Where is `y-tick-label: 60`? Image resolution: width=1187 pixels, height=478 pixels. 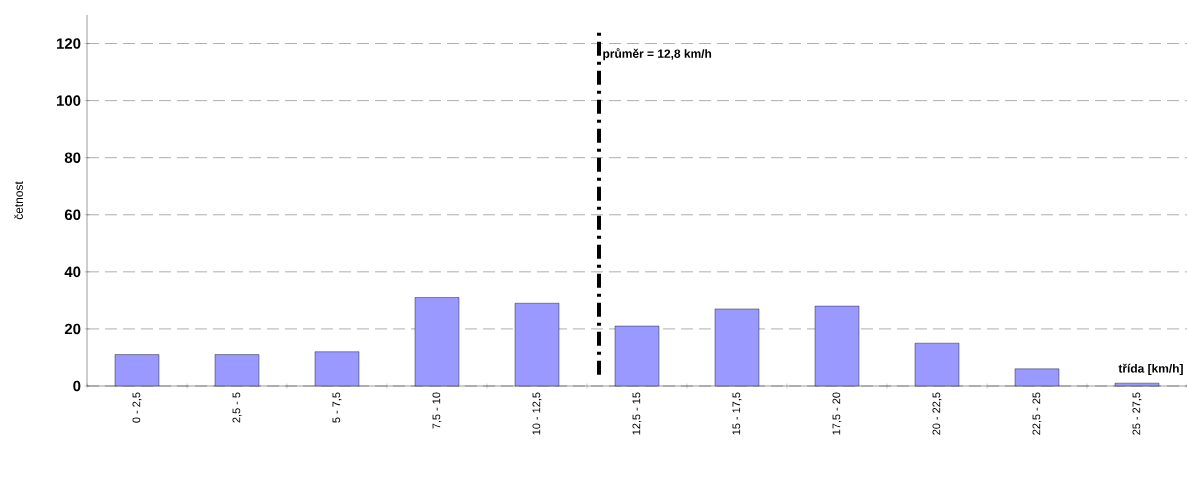 y-tick-label: 60 is located at coordinates (72, 215).